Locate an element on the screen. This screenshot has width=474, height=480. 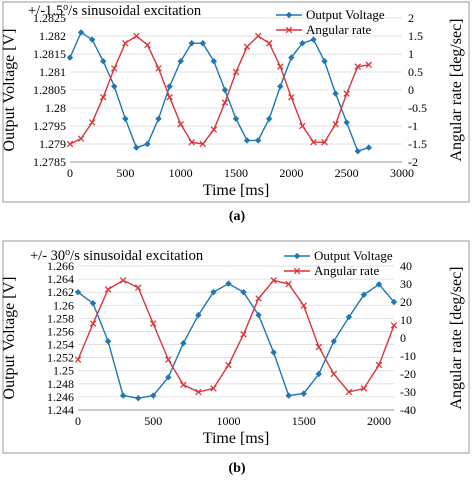
left-tick-label: 1.26 is located at coordinates (63, 305).